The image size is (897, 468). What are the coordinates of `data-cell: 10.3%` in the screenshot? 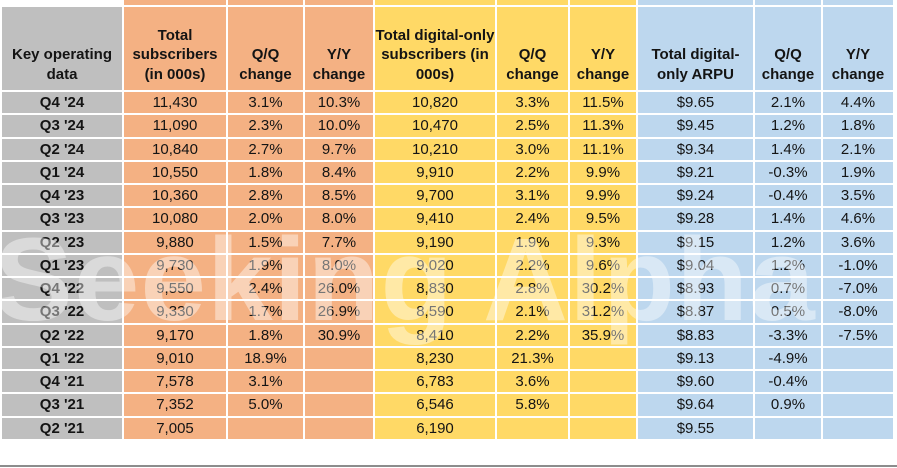 It's located at (339, 103).